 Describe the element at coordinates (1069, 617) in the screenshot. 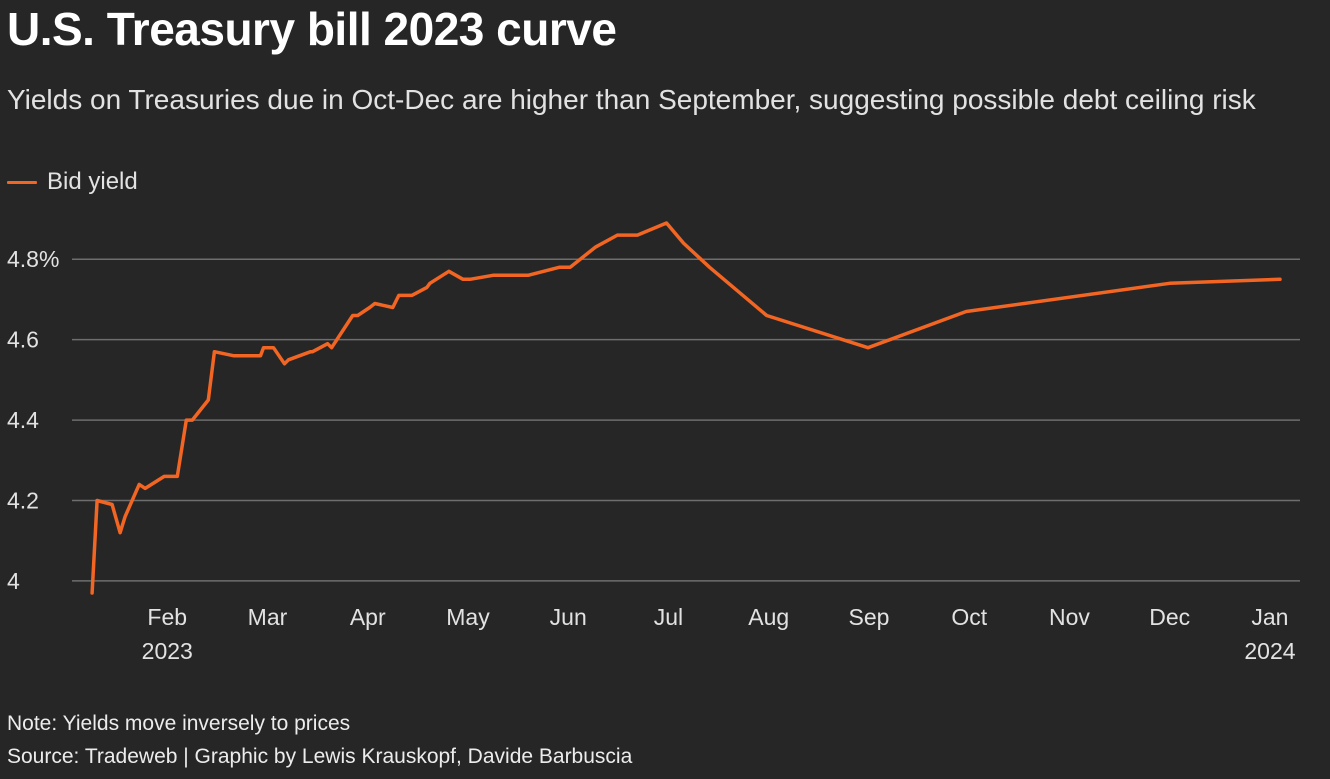

I see `x-tick-label: Nov` at that location.